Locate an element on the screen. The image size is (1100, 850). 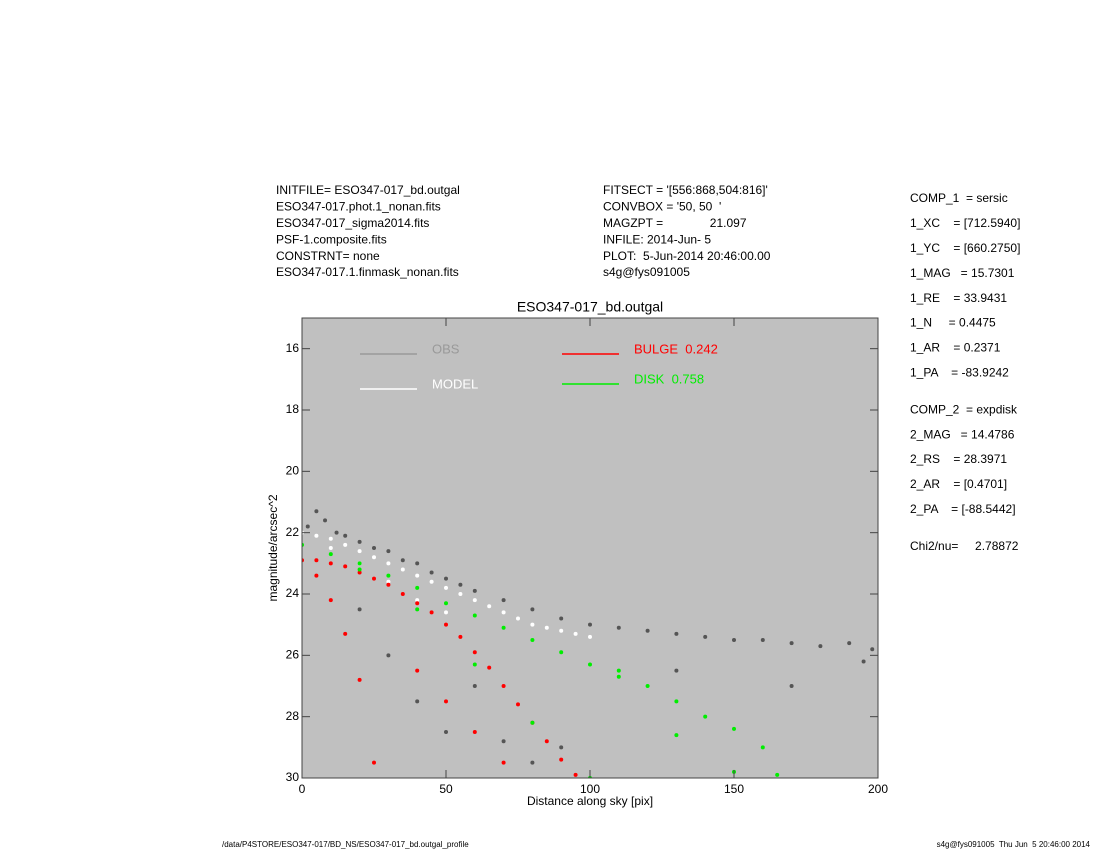
header-line: FITSECT = '[556:868,504:816]' is located at coordinates (685, 190).